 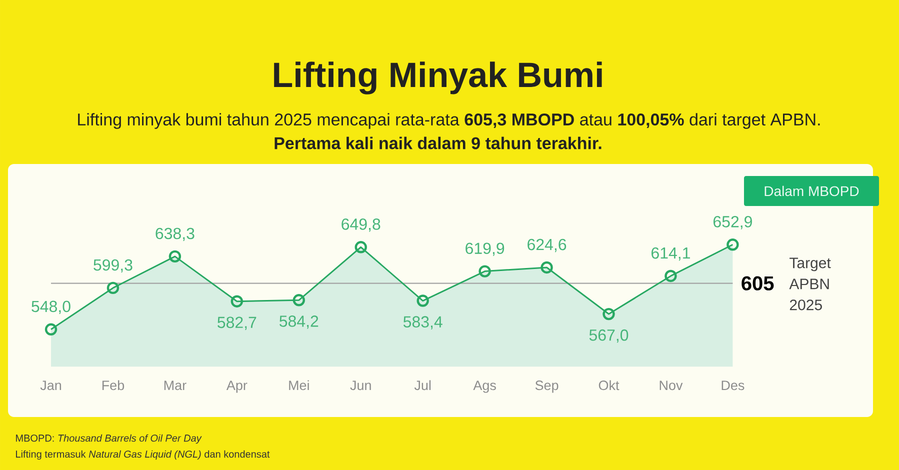 I want to click on annotation: Lifting termasuk Natural Gas Liquid (NGL) dan kondensat, so click(x=143, y=455).